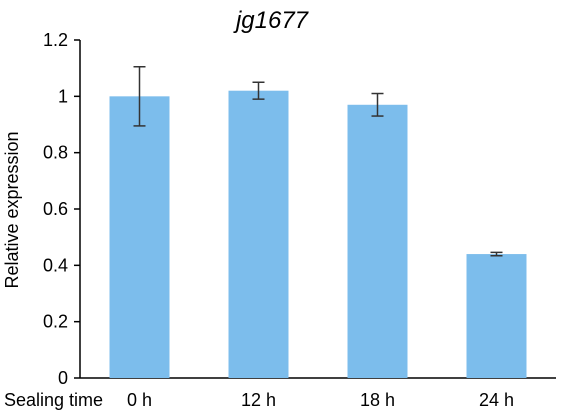 The height and width of the screenshot is (414, 570). Describe the element at coordinates (496, 400) in the screenshot. I see `x-tick-label: 24 h` at that location.